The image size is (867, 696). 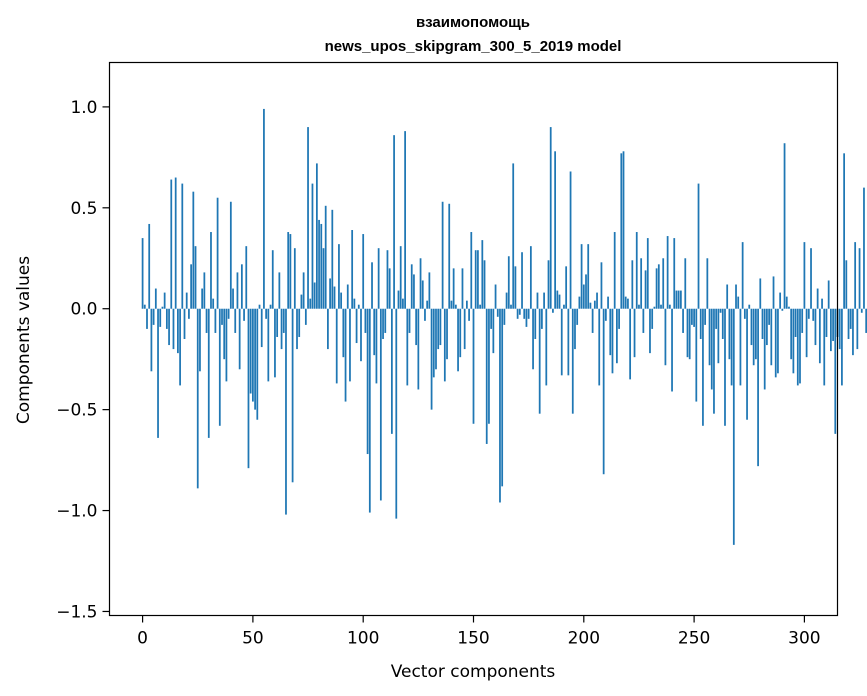 I want to click on y-axis-ticks: −1.5 −1.0 −0.5 0.0 0.5 1.0, so click(x=83, y=360).